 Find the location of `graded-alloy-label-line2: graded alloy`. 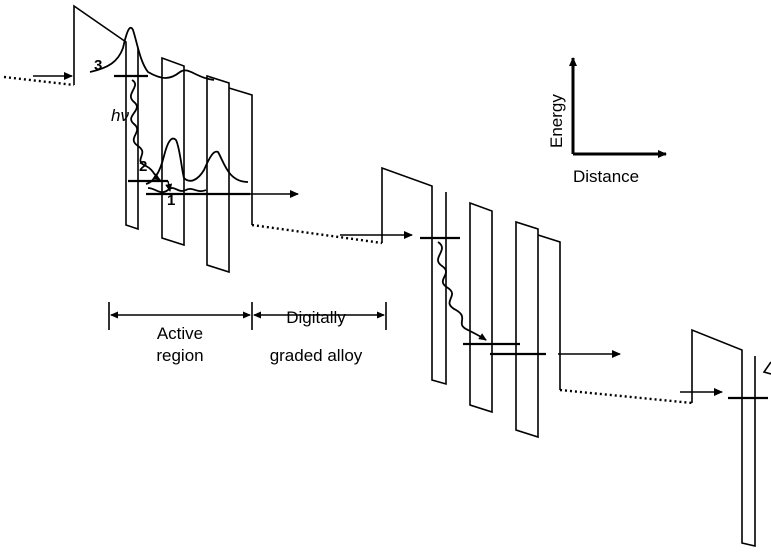

graded-alloy-label-line2: graded alloy is located at coordinates (316, 355).